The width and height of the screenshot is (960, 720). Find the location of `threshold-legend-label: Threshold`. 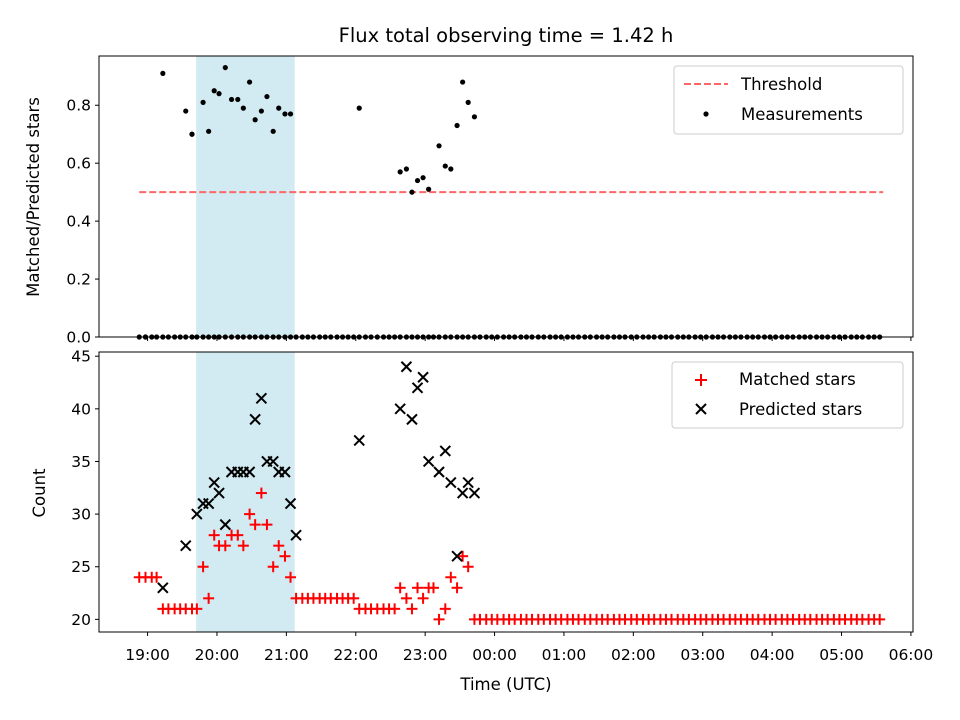

threshold-legend-label: Threshold is located at coordinates (781, 84).